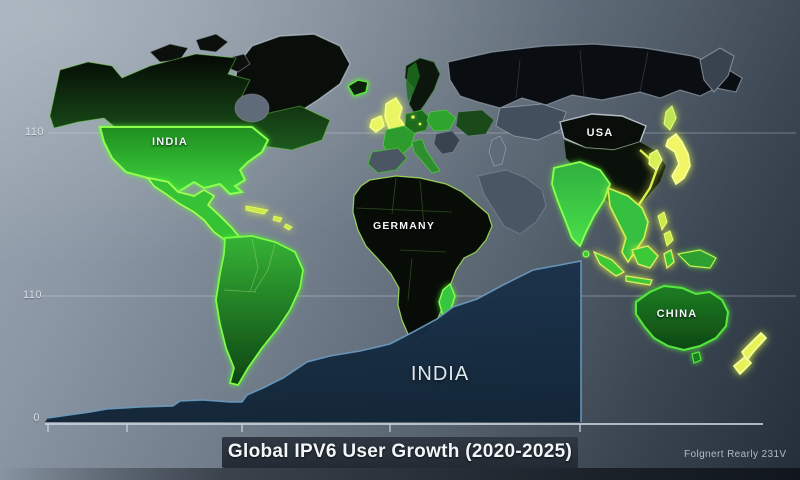  What do you see at coordinates (259, 310) in the screenshot?
I see `country-south-america` at bounding box center [259, 310].